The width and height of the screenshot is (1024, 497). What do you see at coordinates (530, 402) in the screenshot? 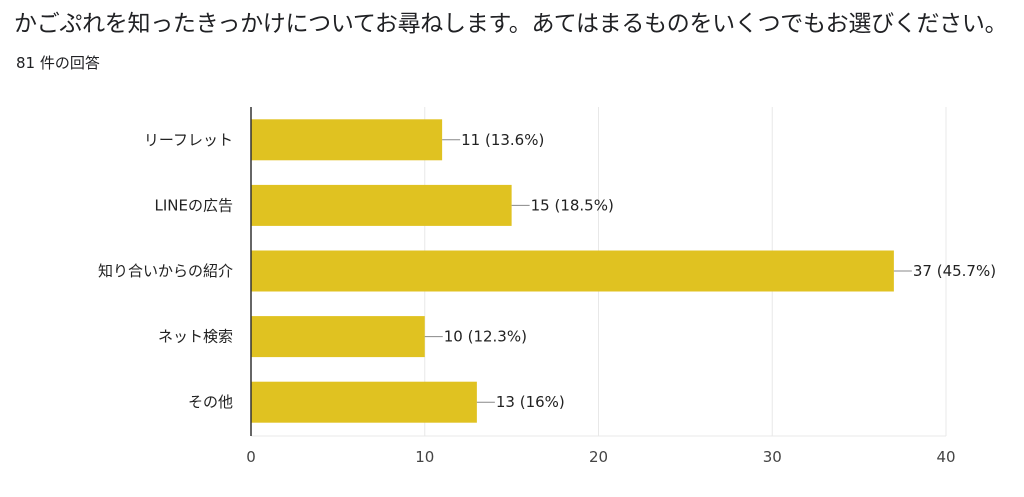
I see `data-label: 13 (16%)` at bounding box center [530, 402].